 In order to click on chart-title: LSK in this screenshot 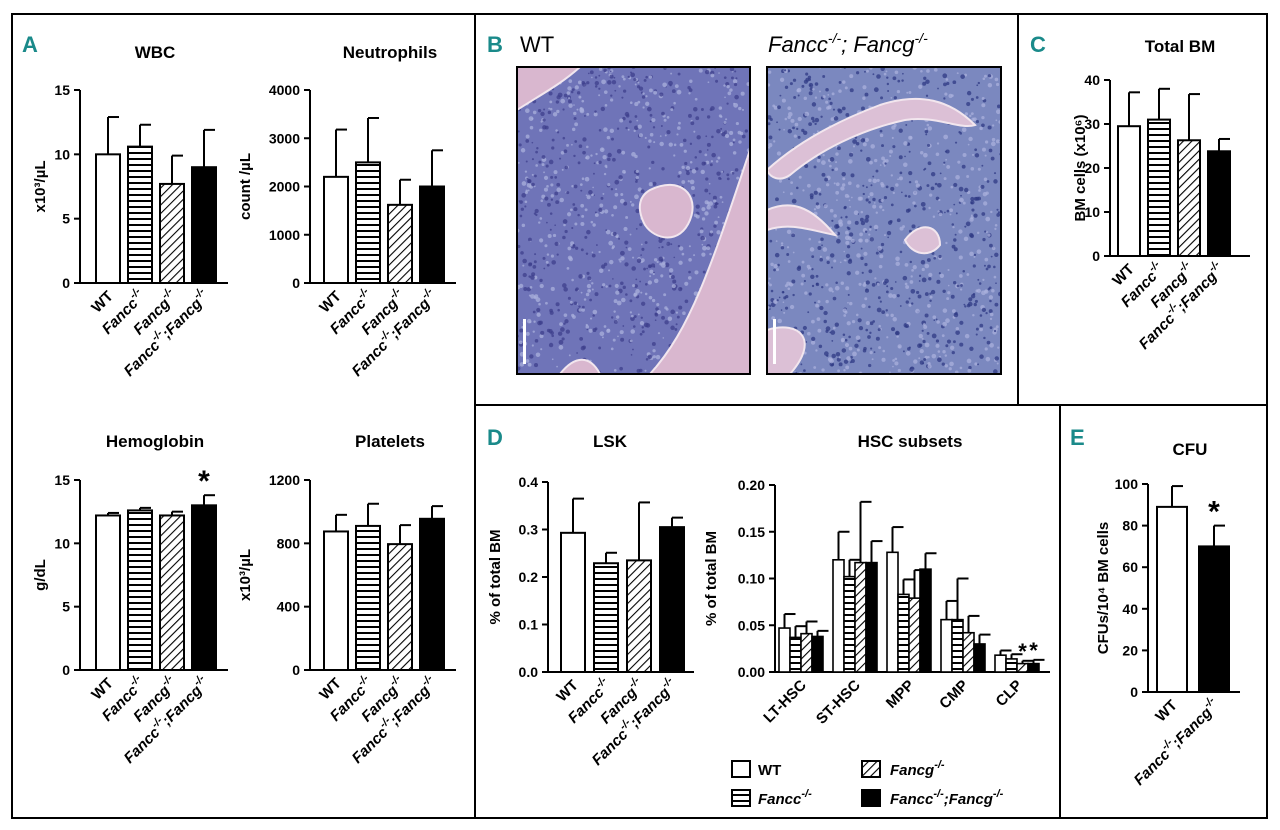, I will do `click(610, 441)`.